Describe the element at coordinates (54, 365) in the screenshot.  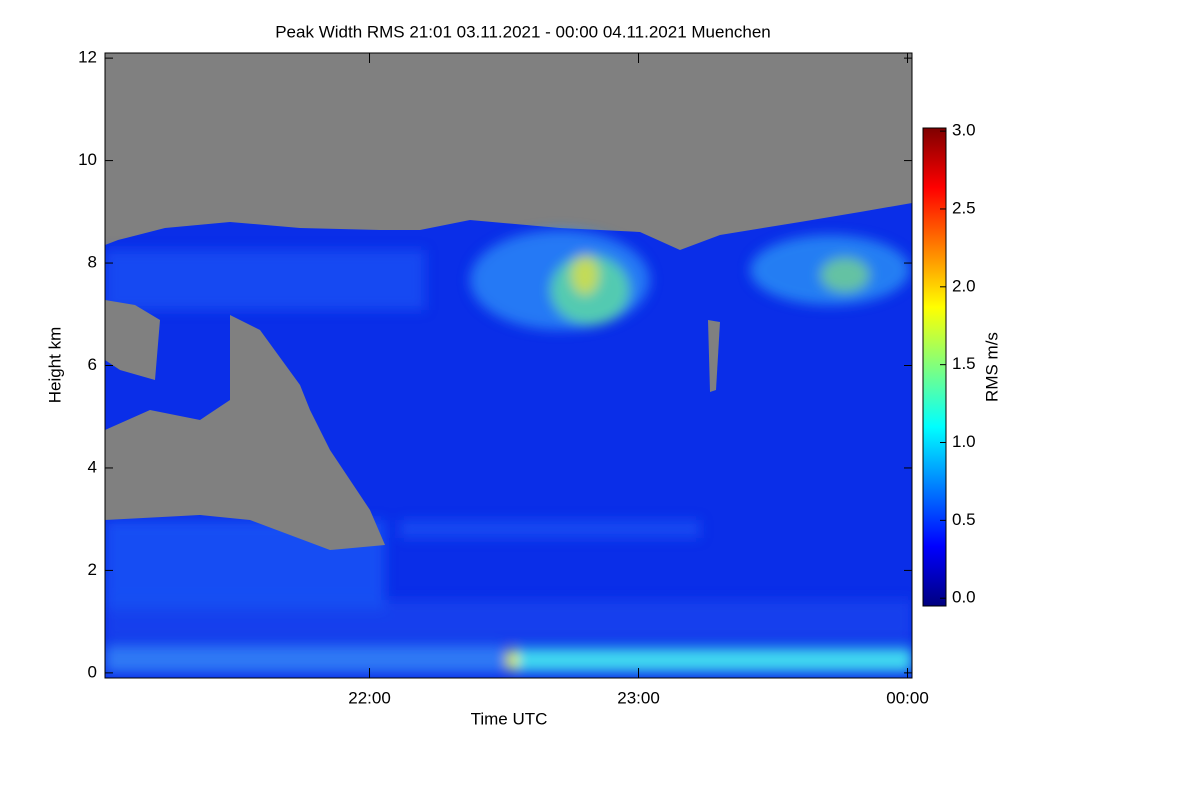
I see `y-axis-label: Height km` at that location.